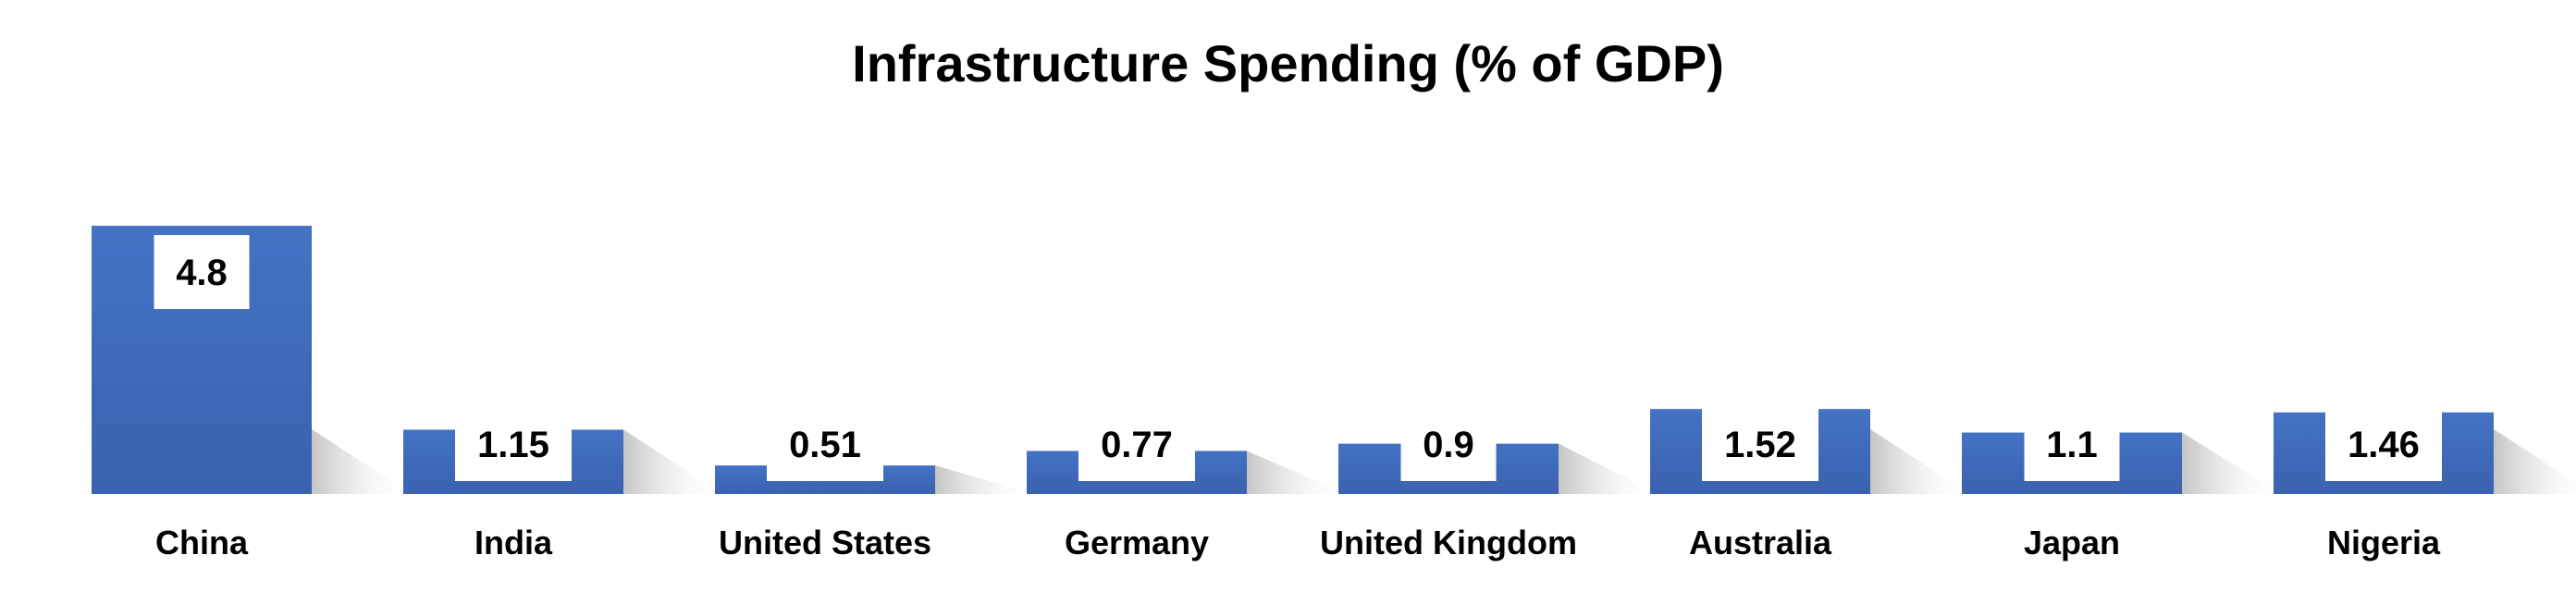  Describe the element at coordinates (1137, 543) in the screenshot. I see `category-label: Germany` at that location.